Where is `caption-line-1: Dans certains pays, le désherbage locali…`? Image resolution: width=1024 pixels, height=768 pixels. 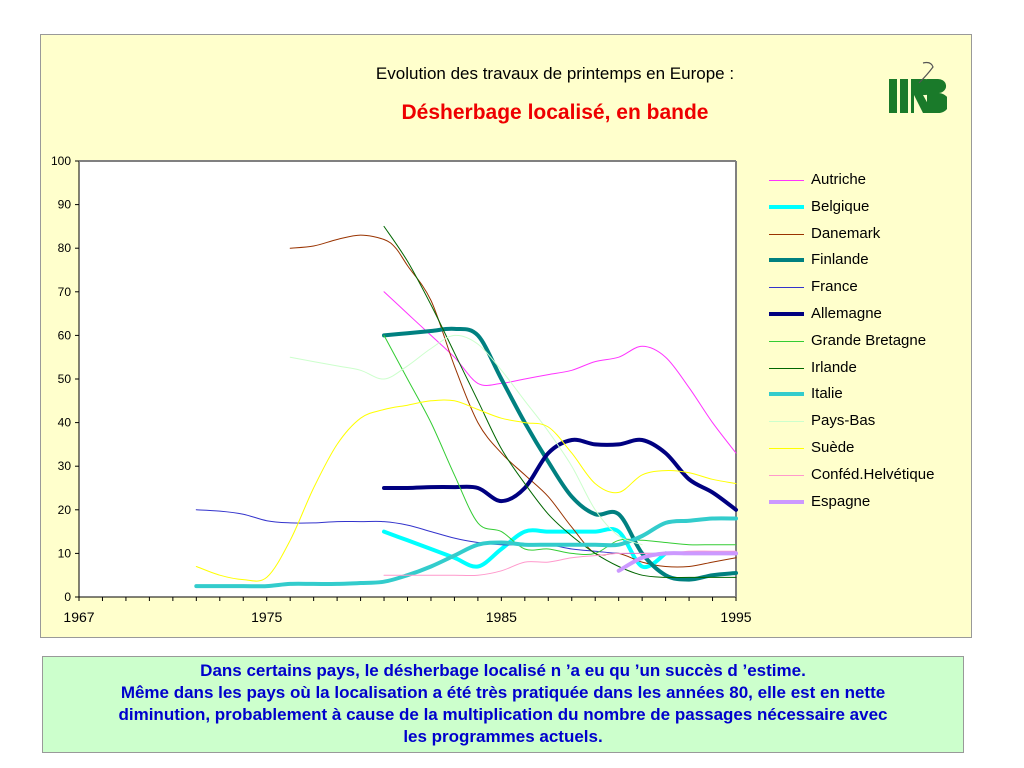
caption-line-1: Dans certains pays, le désherbage locali… is located at coordinates (503, 670).